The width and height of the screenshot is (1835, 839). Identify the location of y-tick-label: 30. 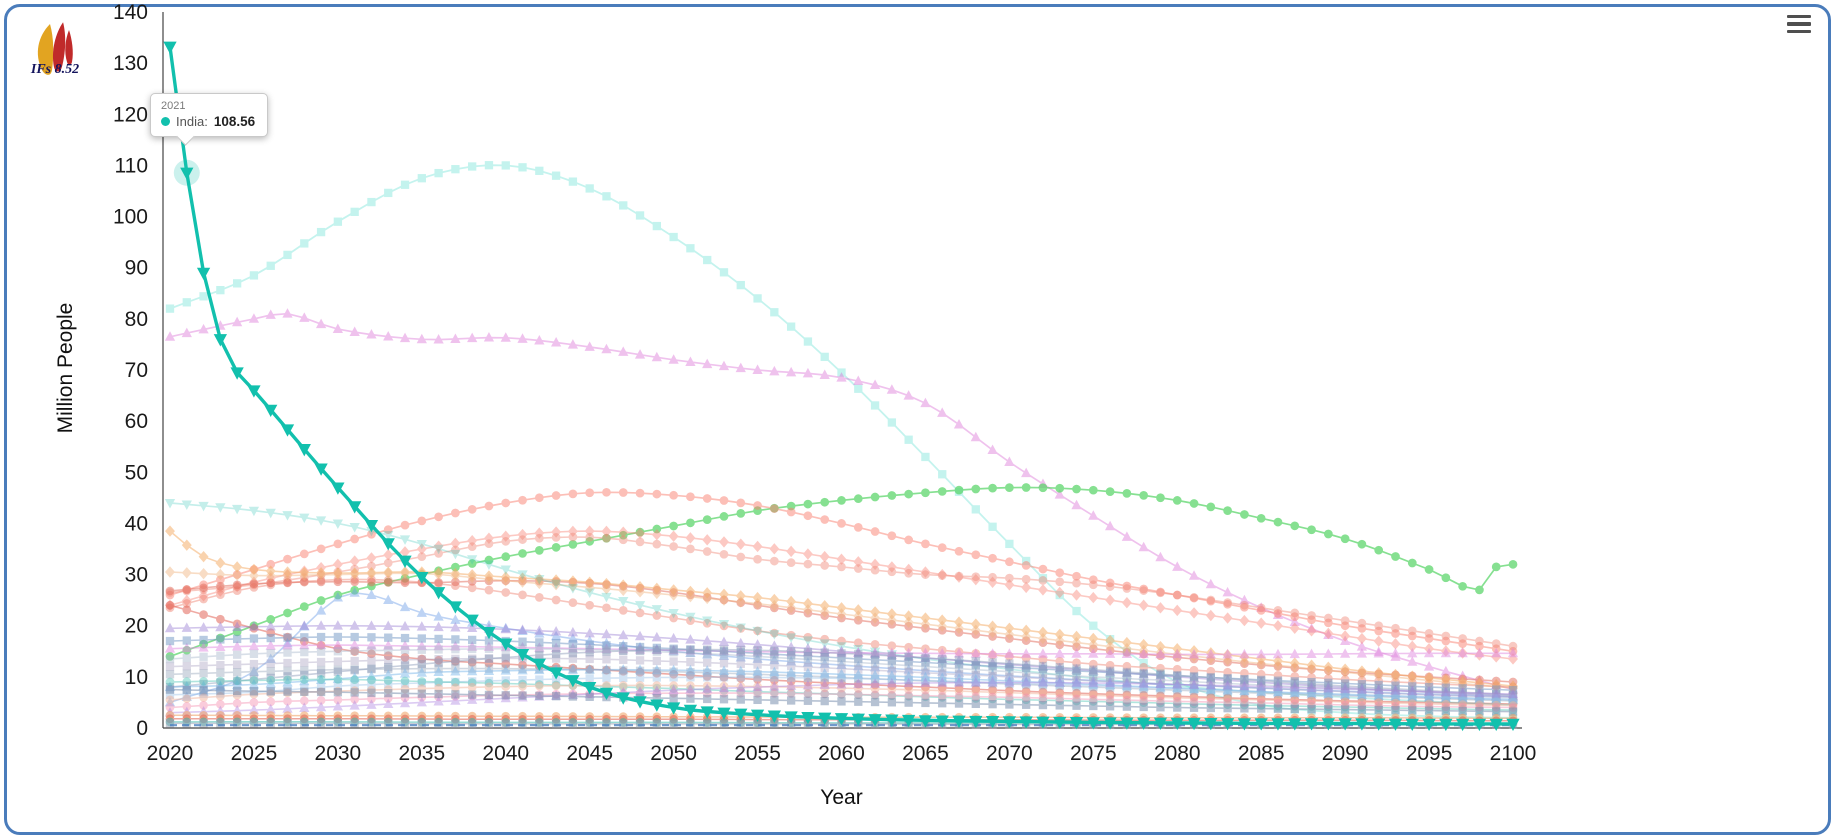
(136, 575).